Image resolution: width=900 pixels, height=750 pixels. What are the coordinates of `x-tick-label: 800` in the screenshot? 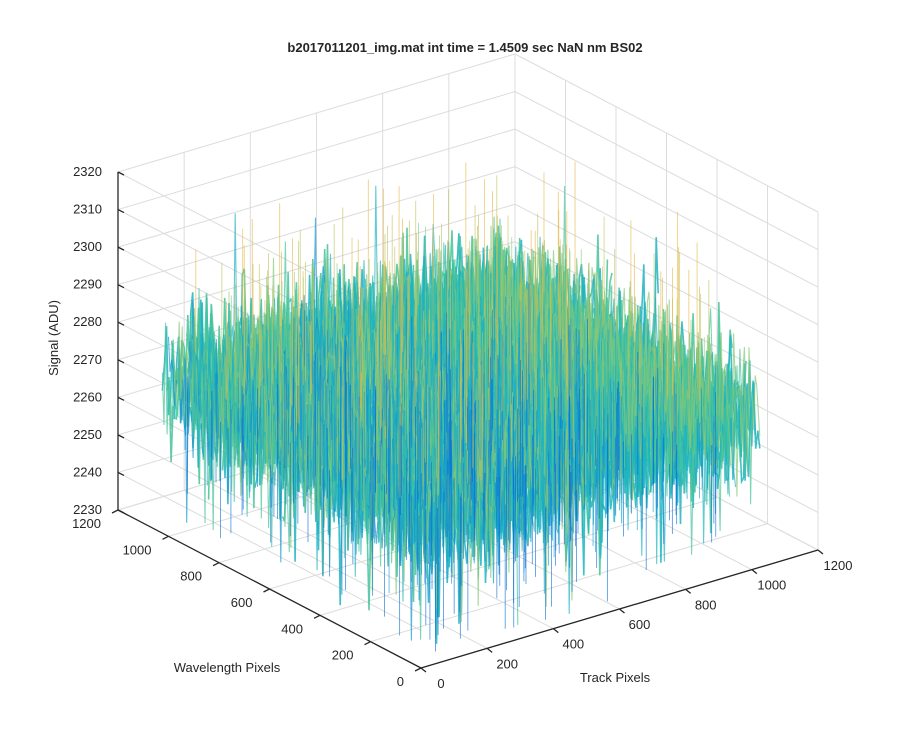 It's located at (706, 604).